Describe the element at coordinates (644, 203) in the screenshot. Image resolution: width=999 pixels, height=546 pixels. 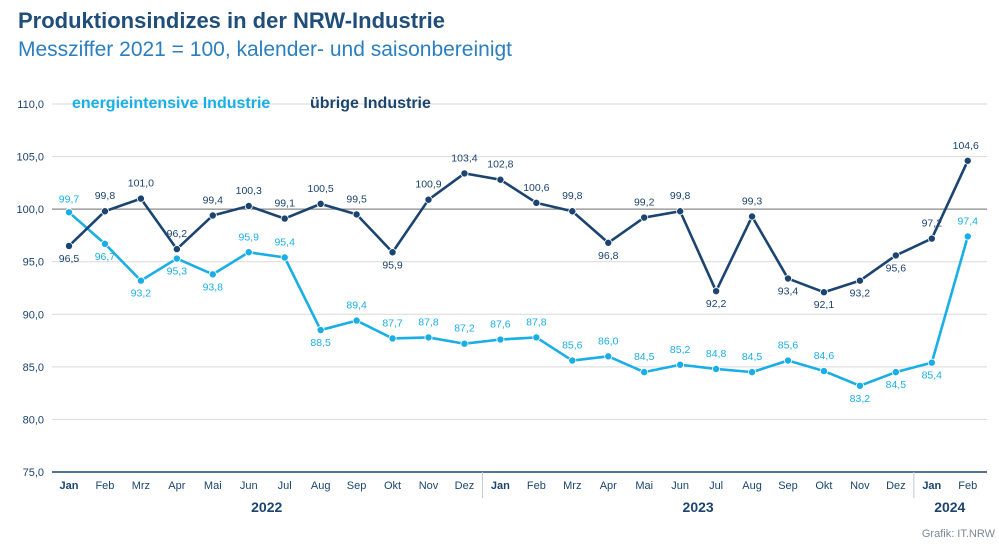
I see `data-label: 99,2` at that location.